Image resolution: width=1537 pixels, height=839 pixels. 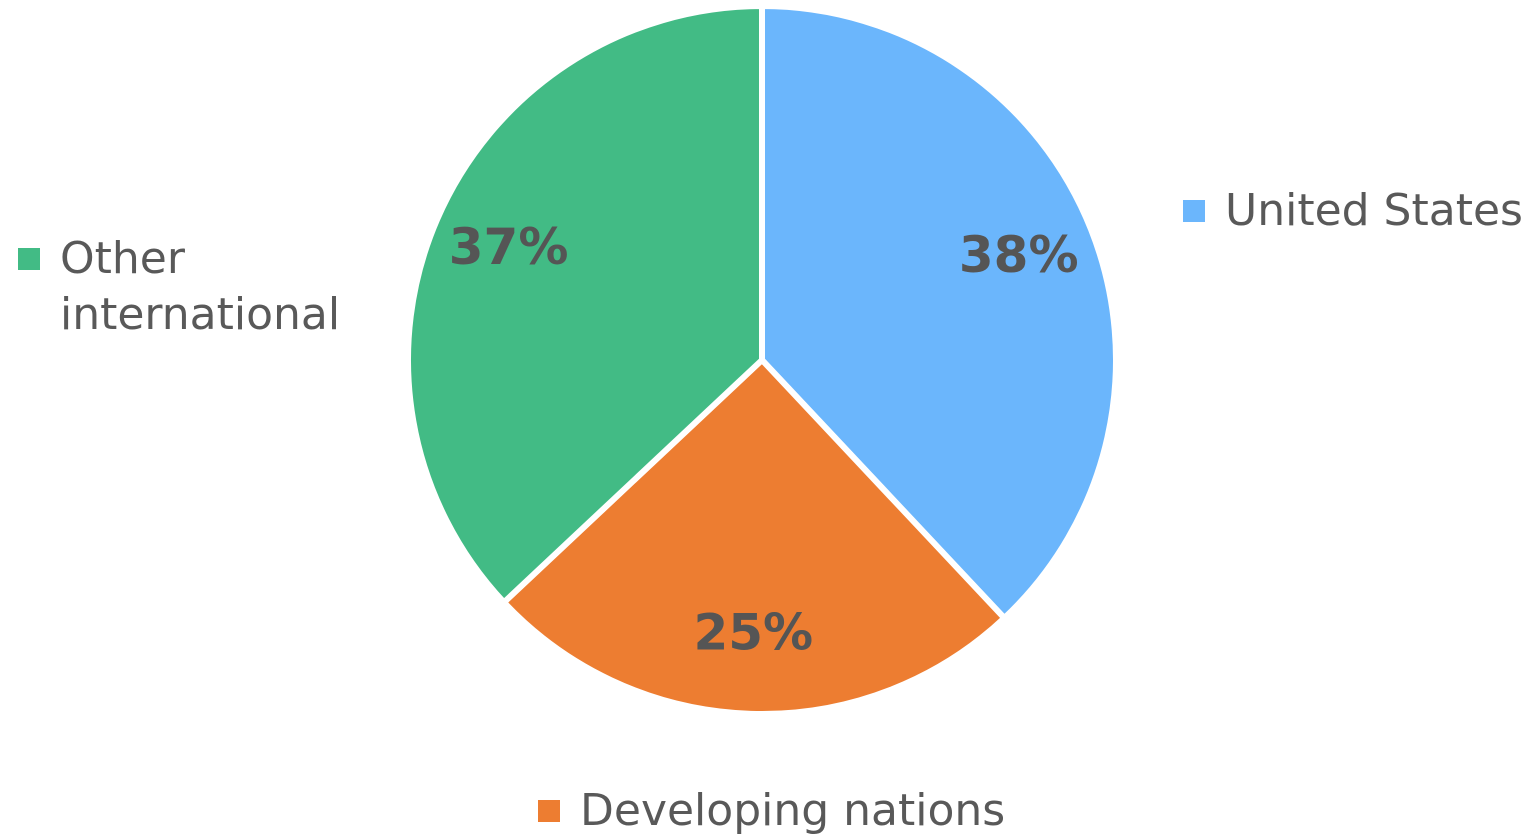 I want to click on legend-item: Developing nations, so click(x=838, y=811).